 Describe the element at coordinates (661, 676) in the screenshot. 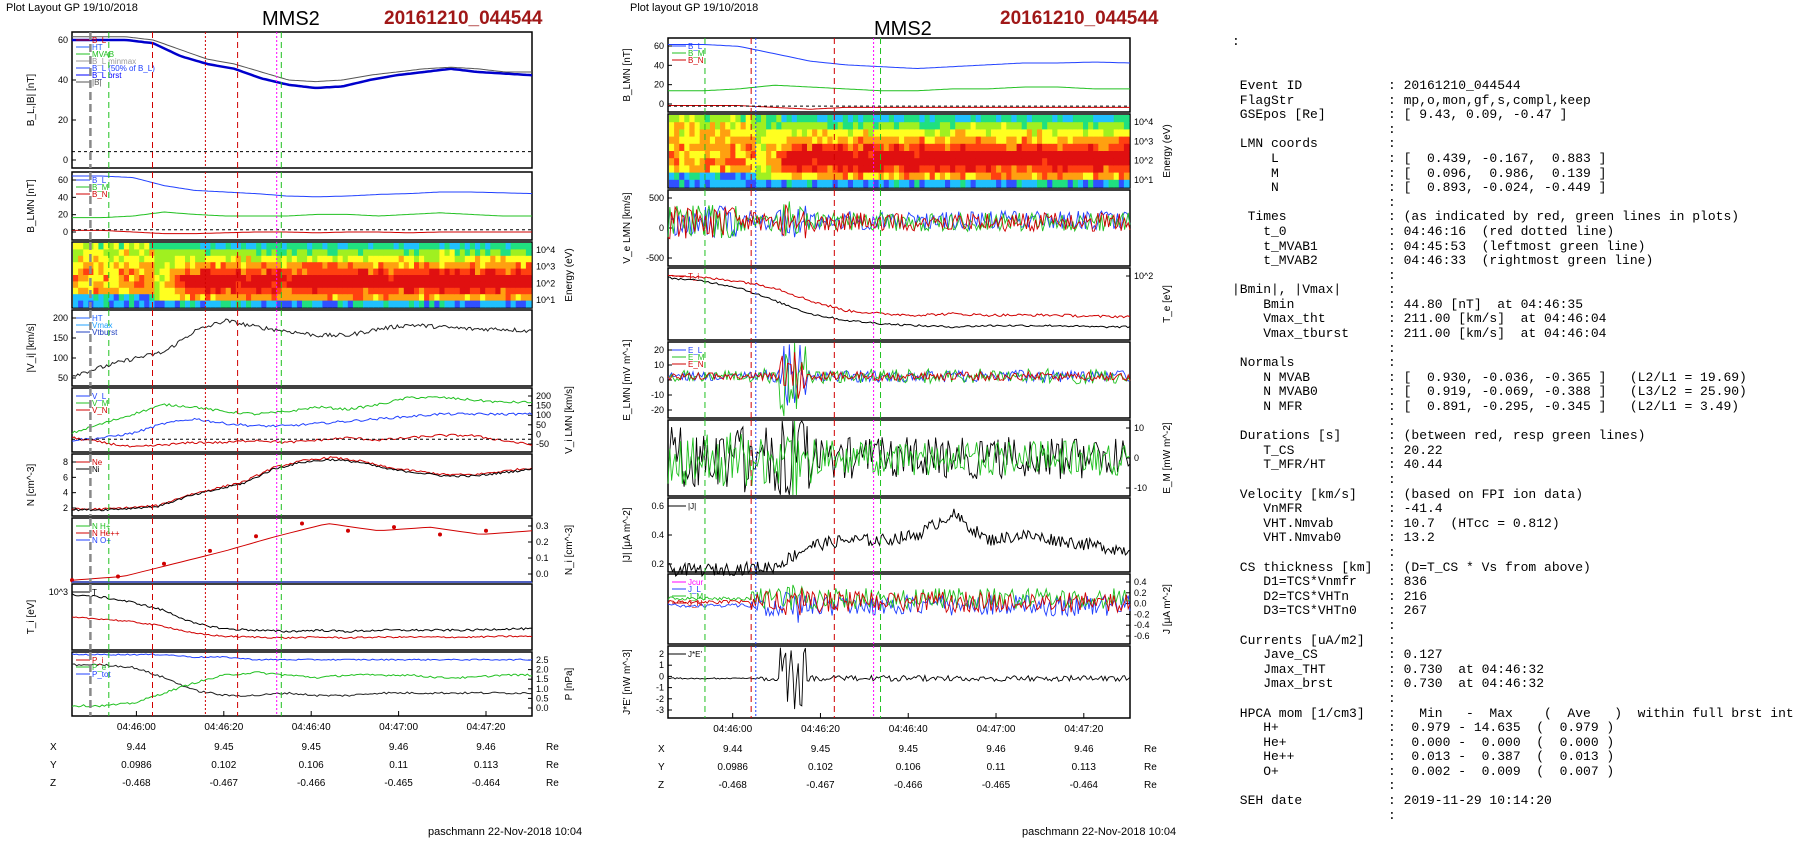

I see `y-tick-label: 0` at that location.